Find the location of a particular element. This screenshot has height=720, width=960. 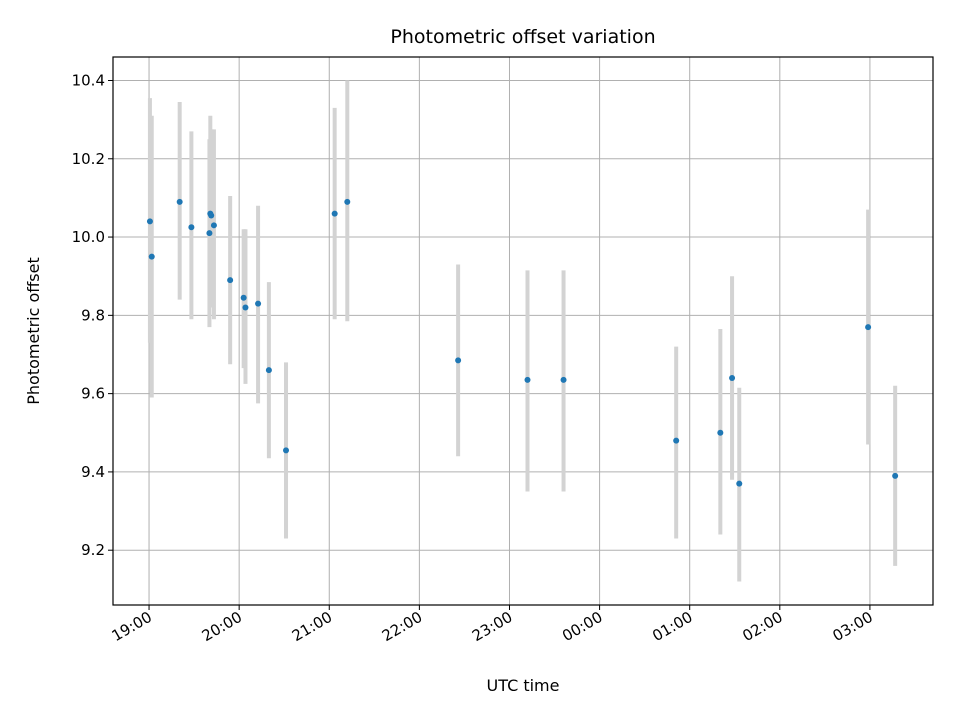

chart-title: Photometric offset variation is located at coordinates (522, 37).